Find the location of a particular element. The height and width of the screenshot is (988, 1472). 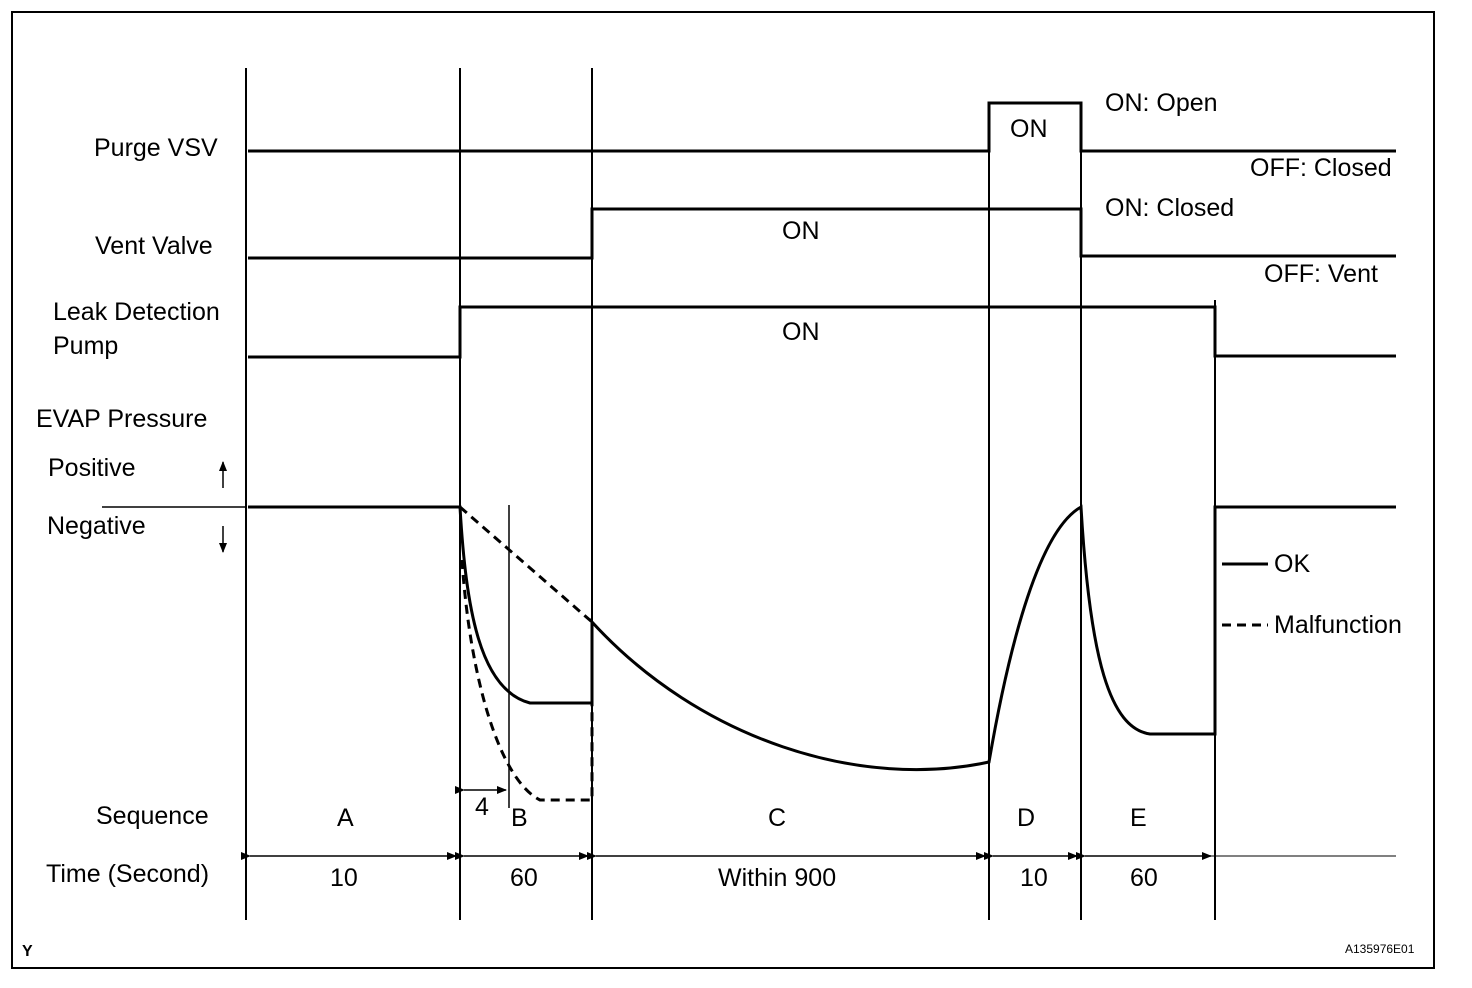

negative-label: Negative is located at coordinates (96, 526).